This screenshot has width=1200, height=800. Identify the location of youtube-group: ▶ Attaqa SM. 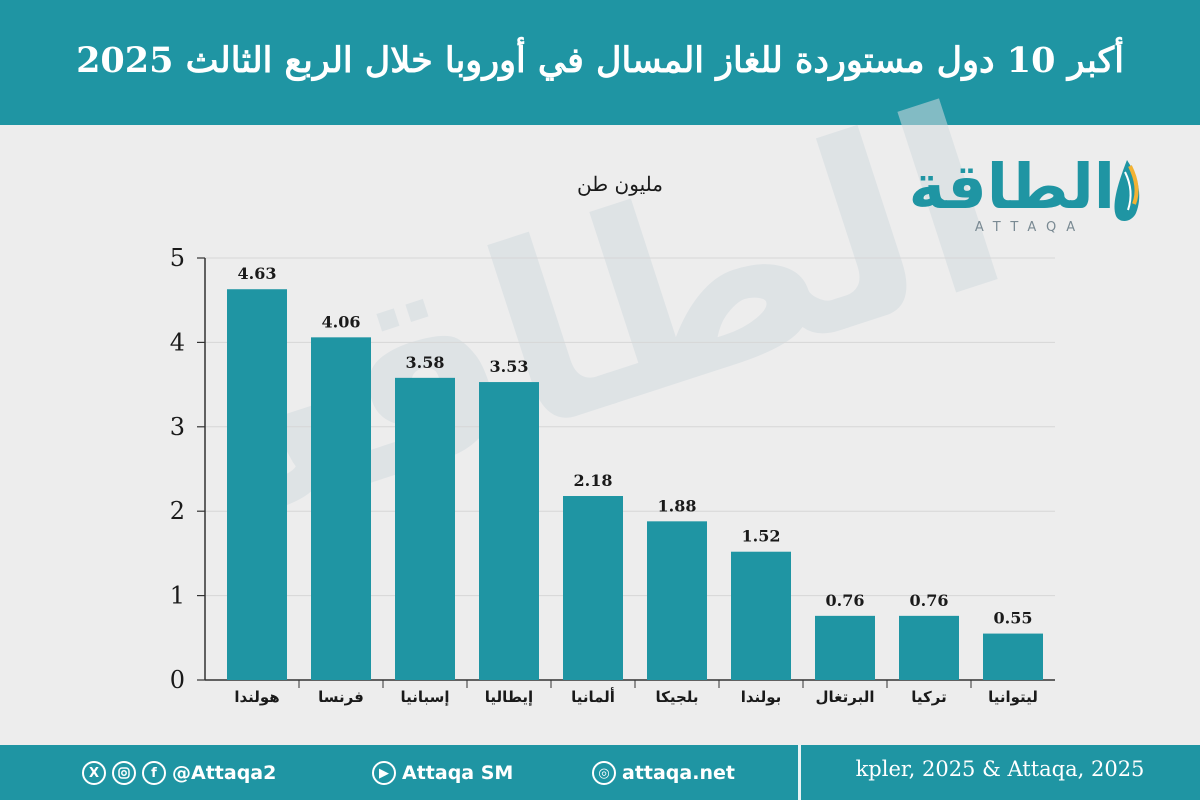
(442, 773).